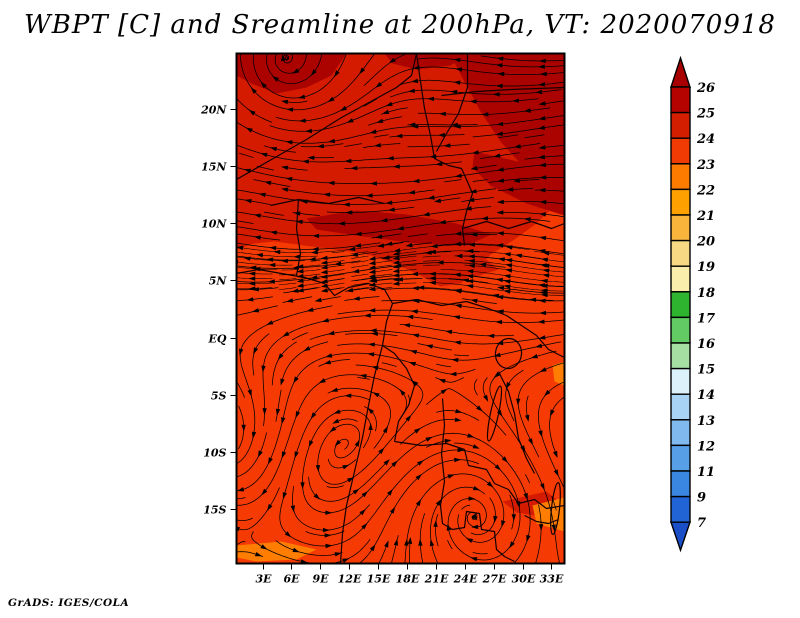 The height and width of the screenshot is (618, 800). What do you see at coordinates (524, 579) in the screenshot?
I see `x-tick-30E: 30E` at bounding box center [524, 579].